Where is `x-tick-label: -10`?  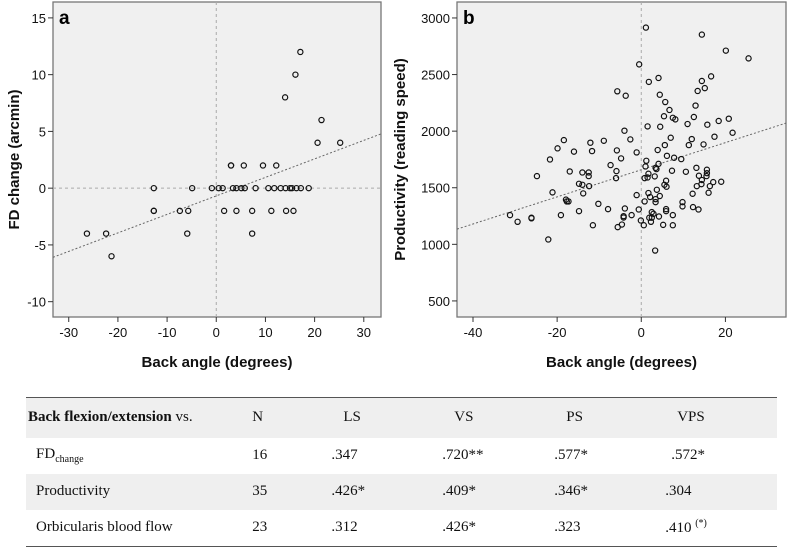
x-tick-label: -10 is located at coordinates (167, 332).